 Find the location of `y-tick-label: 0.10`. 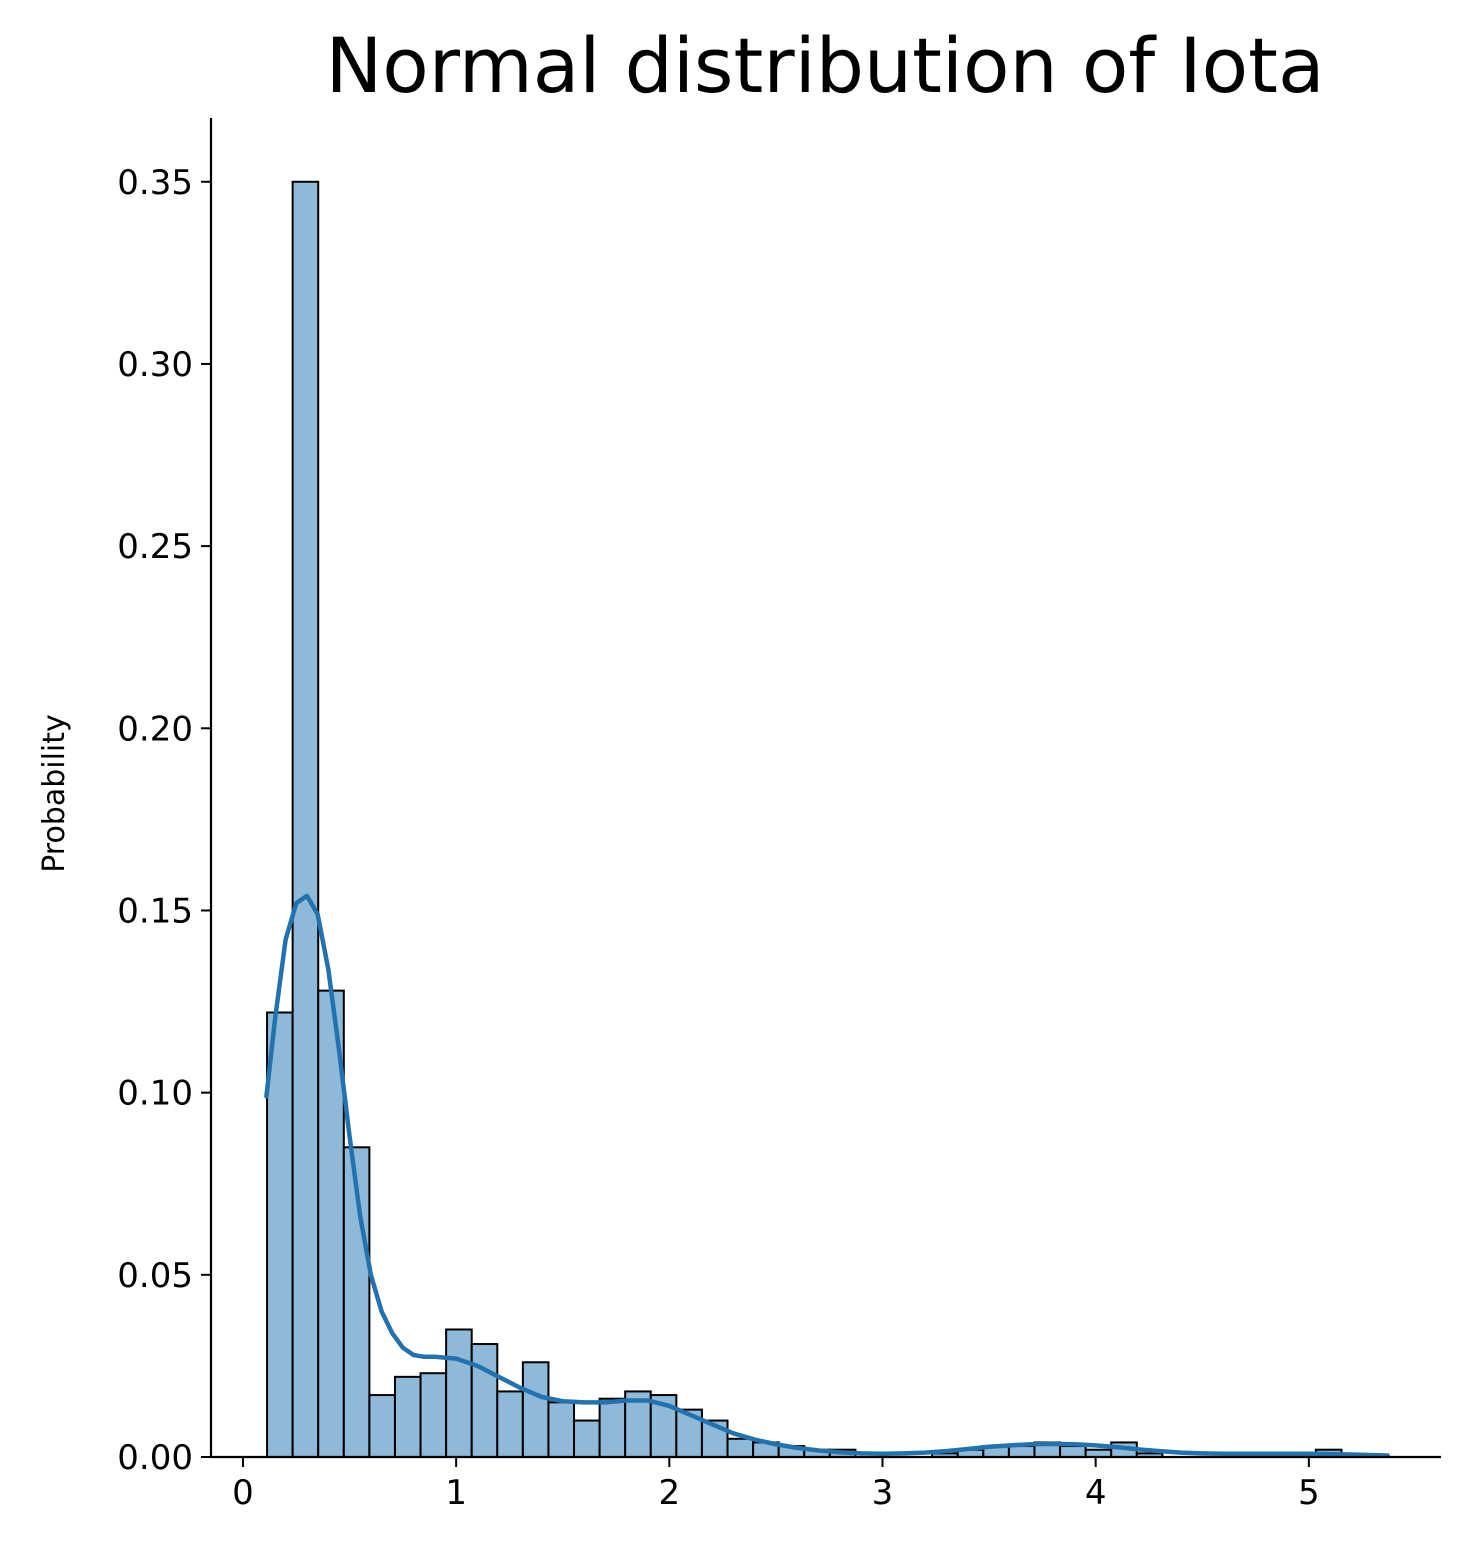

y-tick-label: 0.10 is located at coordinates (155, 1094).